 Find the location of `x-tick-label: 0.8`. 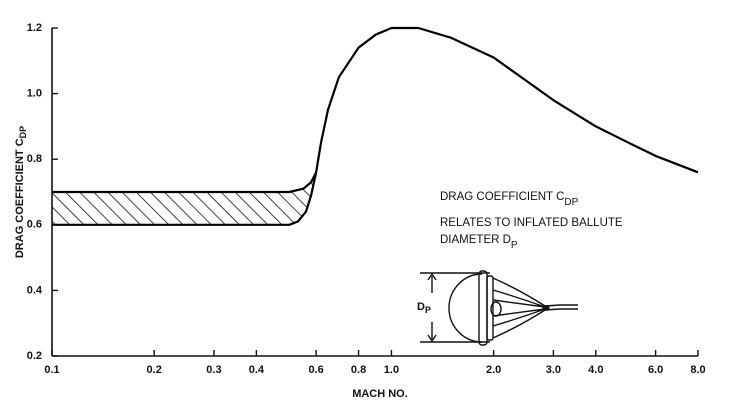

x-tick-label: 0.8 is located at coordinates (358, 370).